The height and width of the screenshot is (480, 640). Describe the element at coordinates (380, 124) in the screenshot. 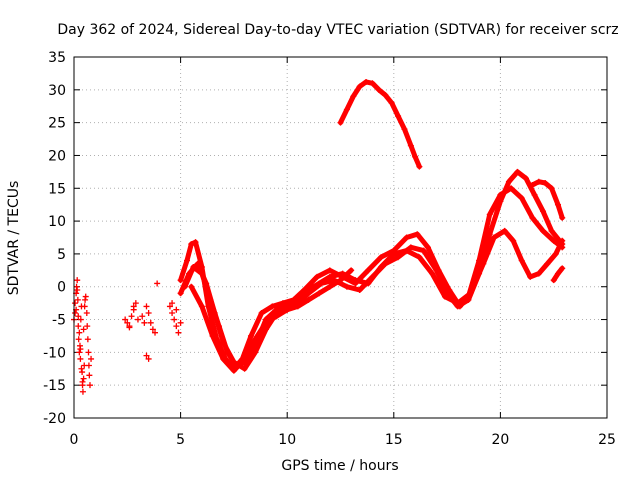

I see `series-arc-e` at that location.